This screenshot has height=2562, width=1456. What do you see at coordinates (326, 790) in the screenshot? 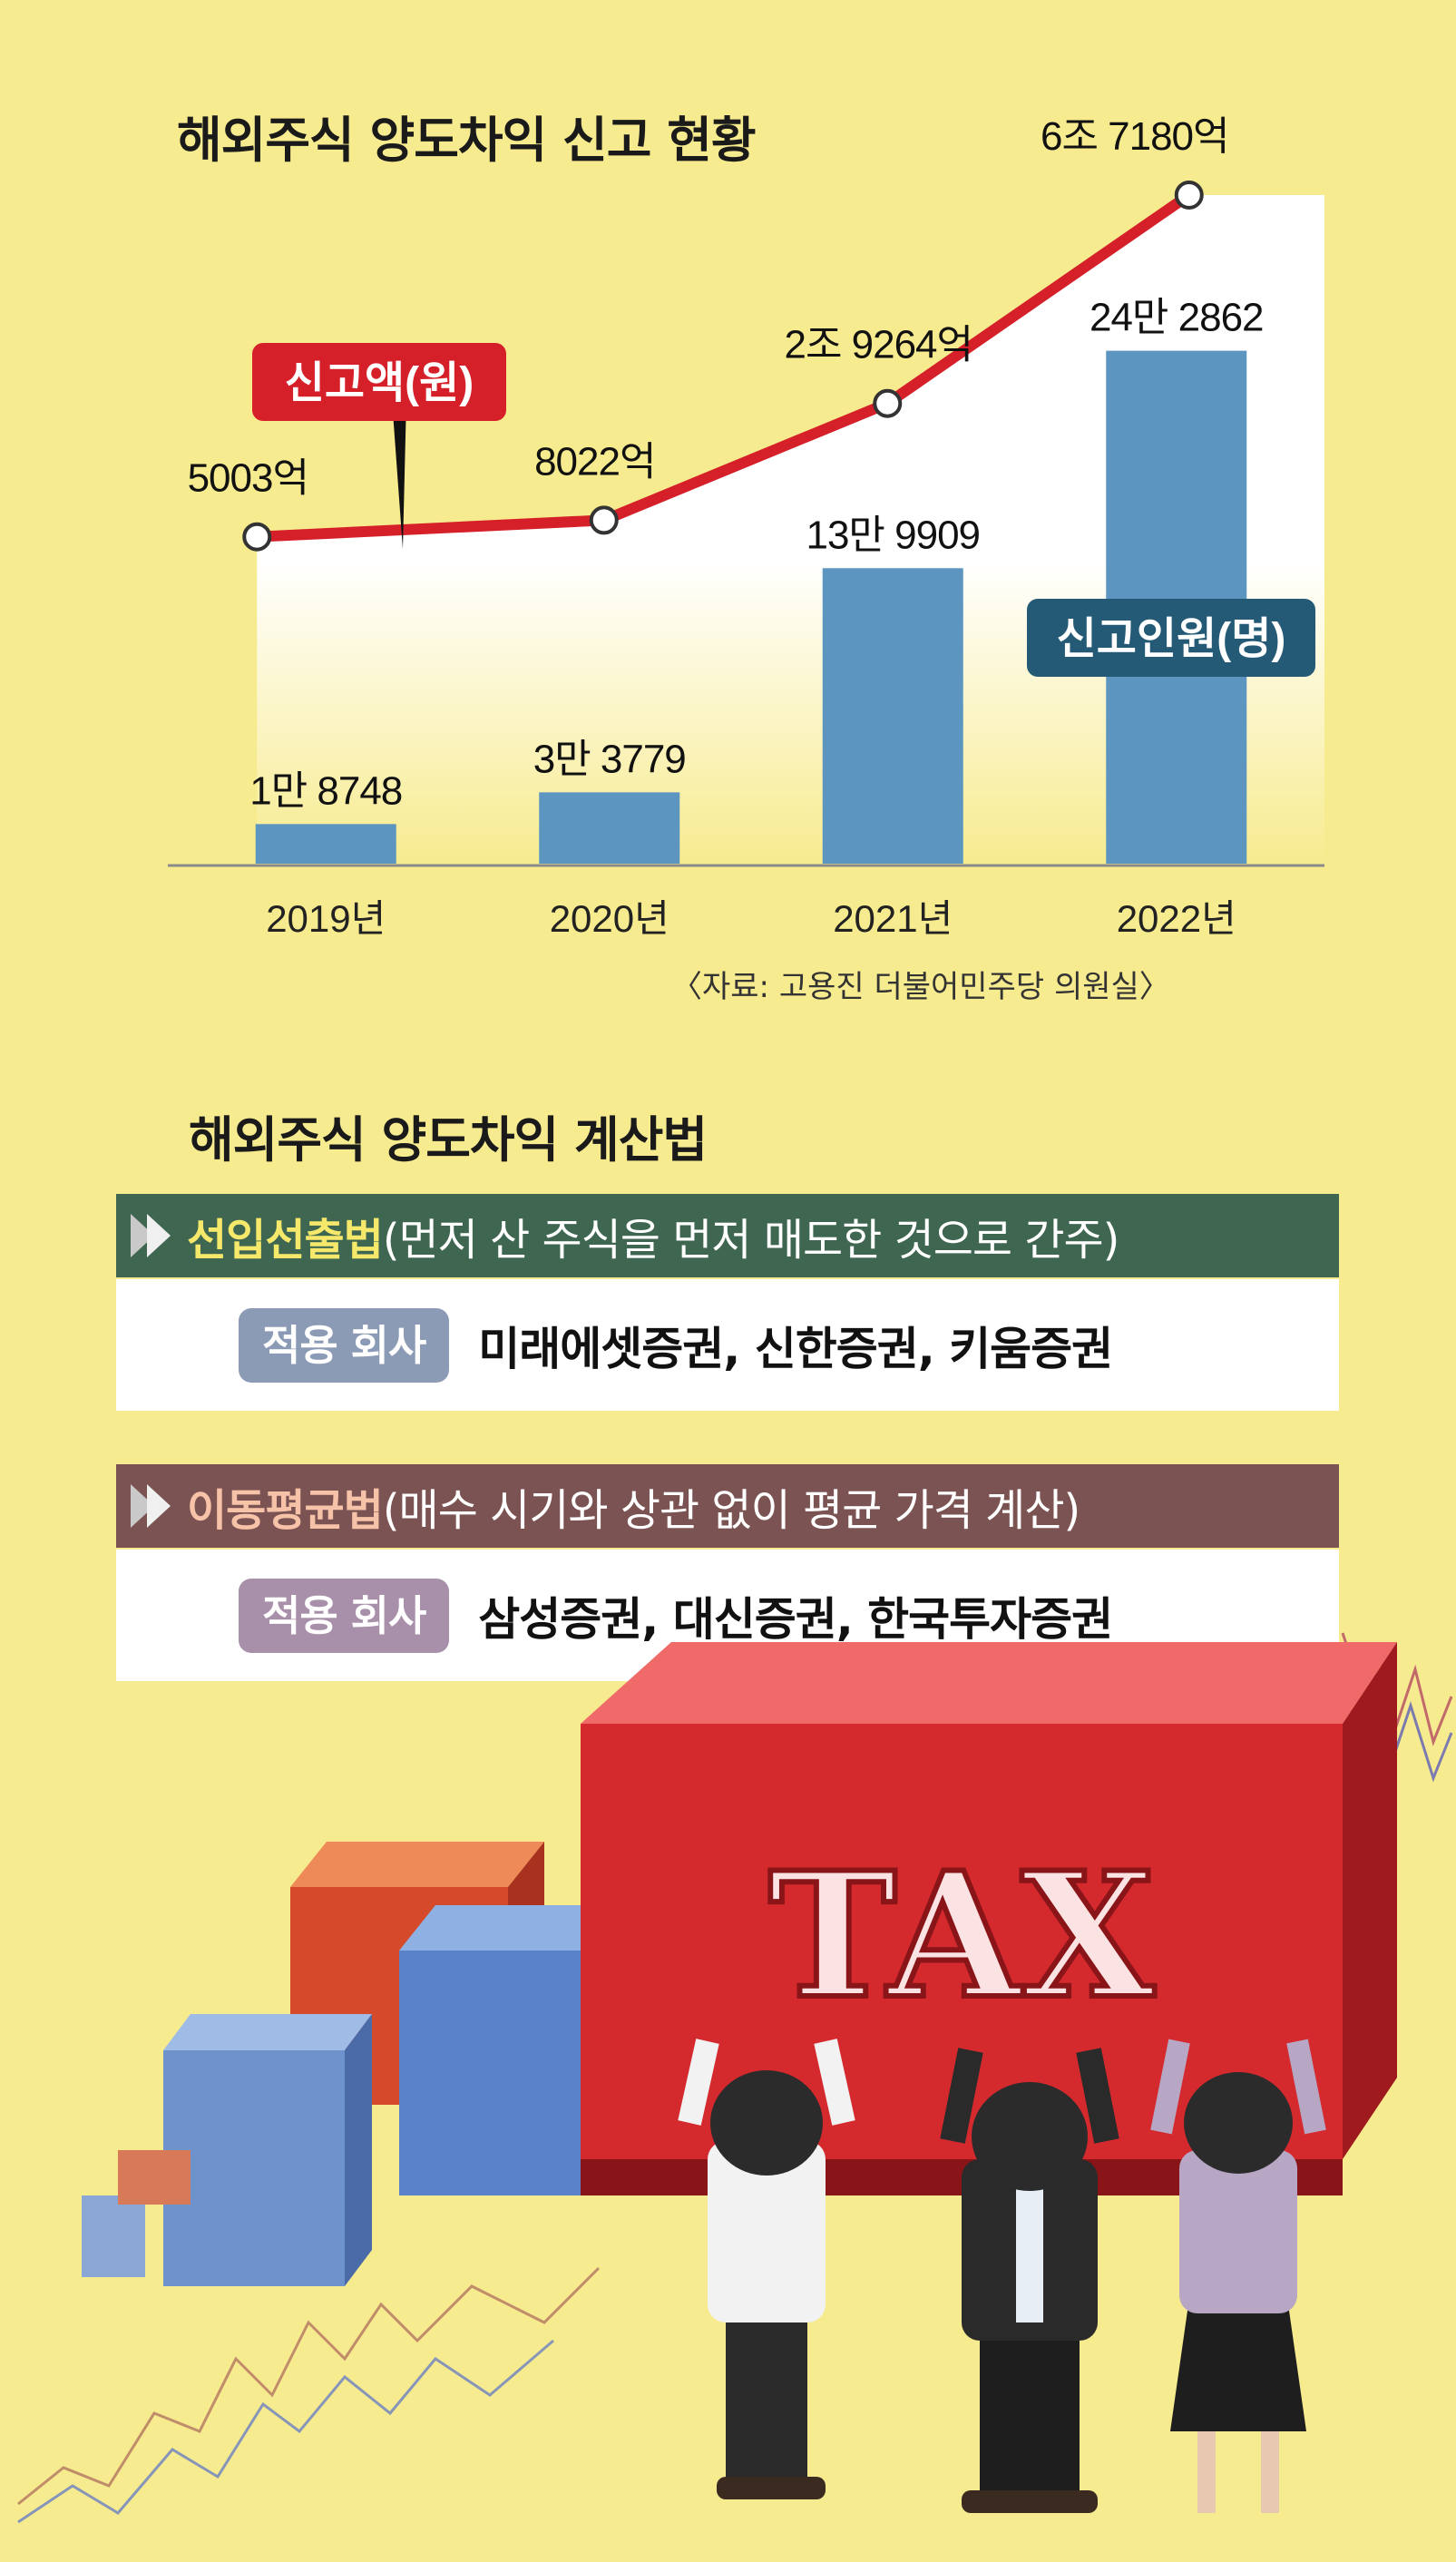
I see `bar-data-label: 1만 8748` at bounding box center [326, 790].